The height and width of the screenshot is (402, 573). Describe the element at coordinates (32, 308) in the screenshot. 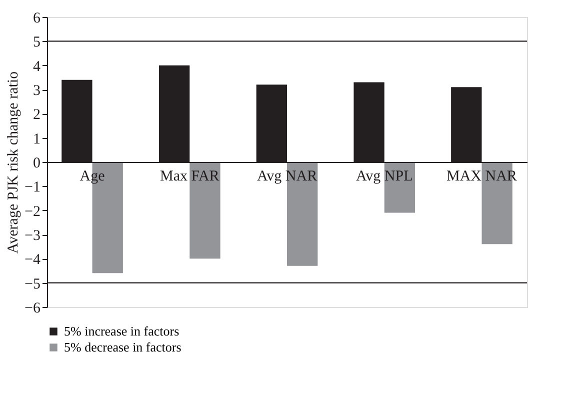

I see `y-tick-label: −6` at that location.